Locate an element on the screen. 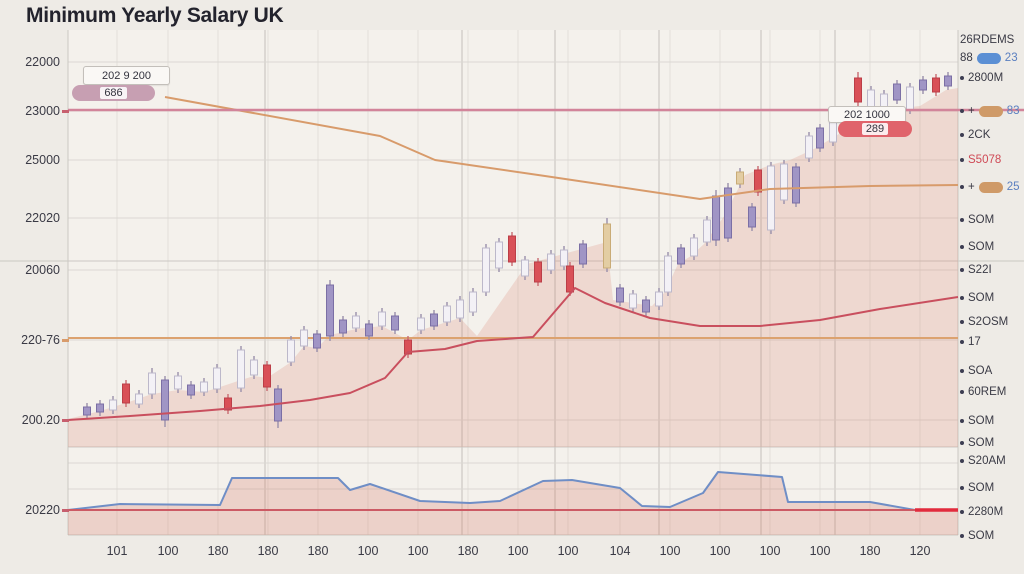 The image size is (1024, 574). sidebar-item-value: 23 is located at coordinates (1011, 58).